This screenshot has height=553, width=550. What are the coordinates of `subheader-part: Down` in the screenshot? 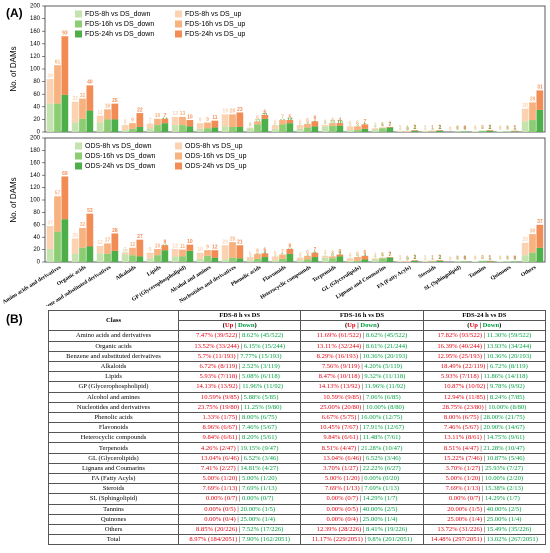 It's located at (368, 326).